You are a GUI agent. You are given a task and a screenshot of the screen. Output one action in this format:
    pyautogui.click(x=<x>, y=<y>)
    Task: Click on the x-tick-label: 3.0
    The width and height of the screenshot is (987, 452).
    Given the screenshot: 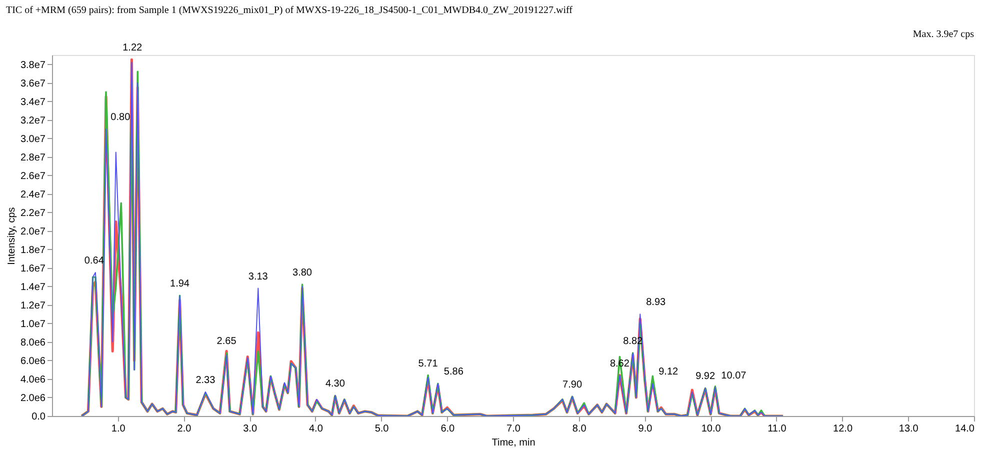 What is the action you would take?
    pyautogui.click(x=250, y=429)
    